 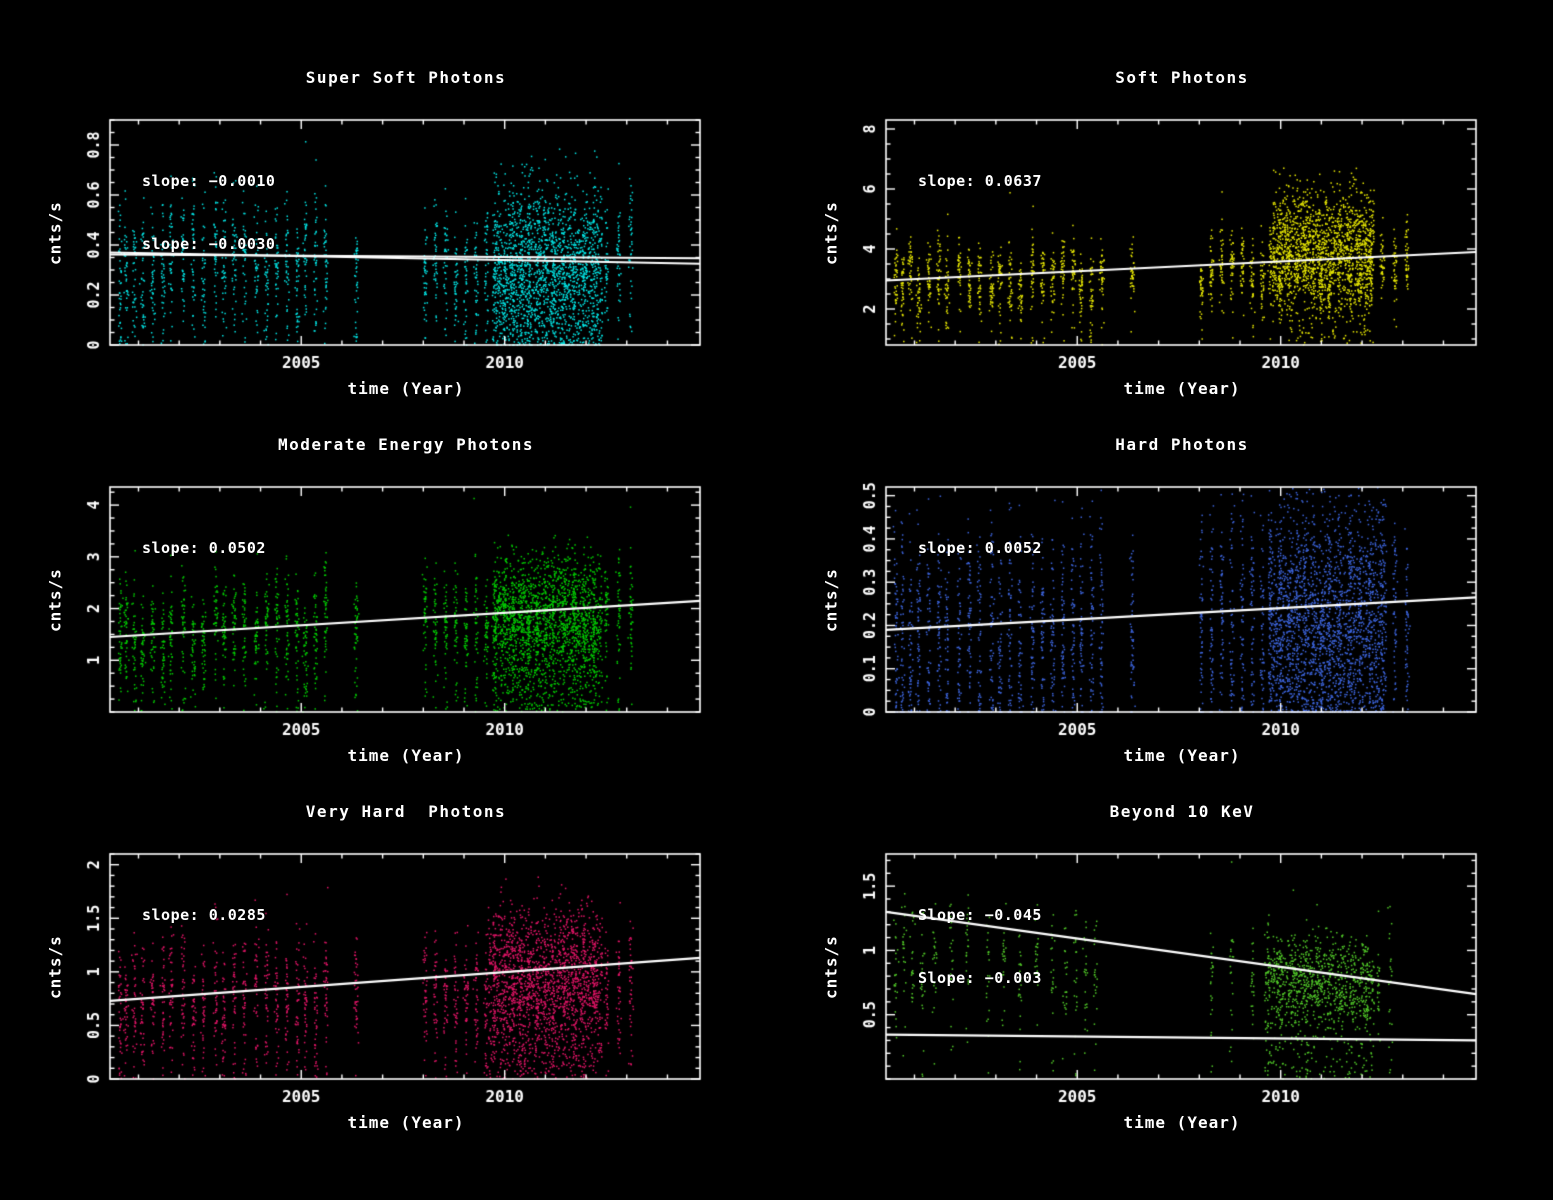 What do you see at coordinates (406, 444) in the screenshot?
I see `panel-title: Moderate Energy Photons` at bounding box center [406, 444].